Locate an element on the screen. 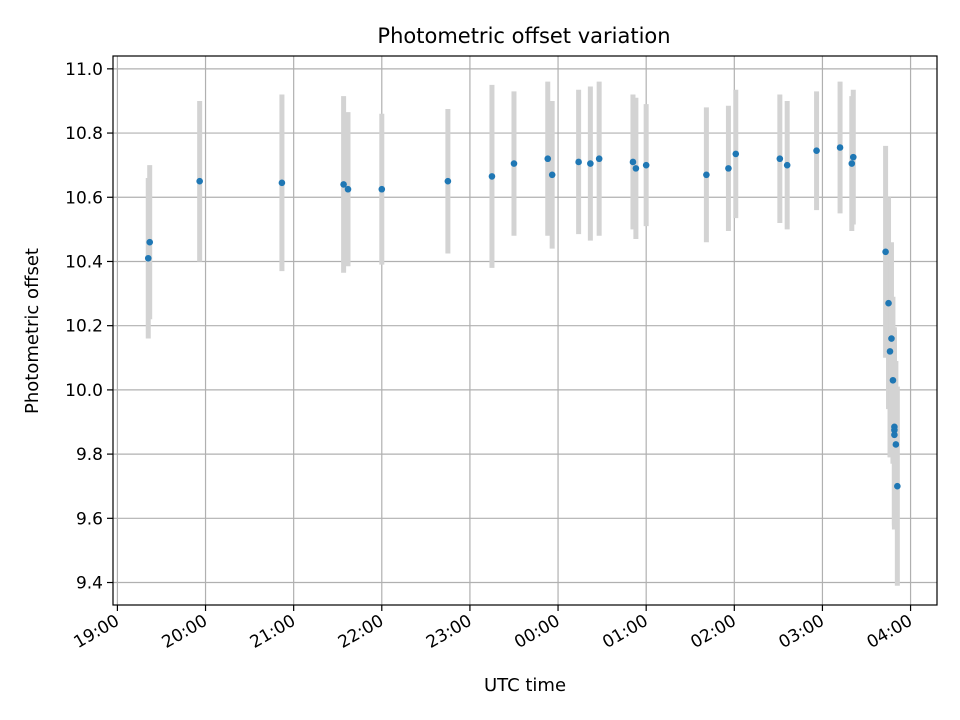 The width and height of the screenshot is (960, 720). y-tick-label: 9.6 is located at coordinates (89, 519).